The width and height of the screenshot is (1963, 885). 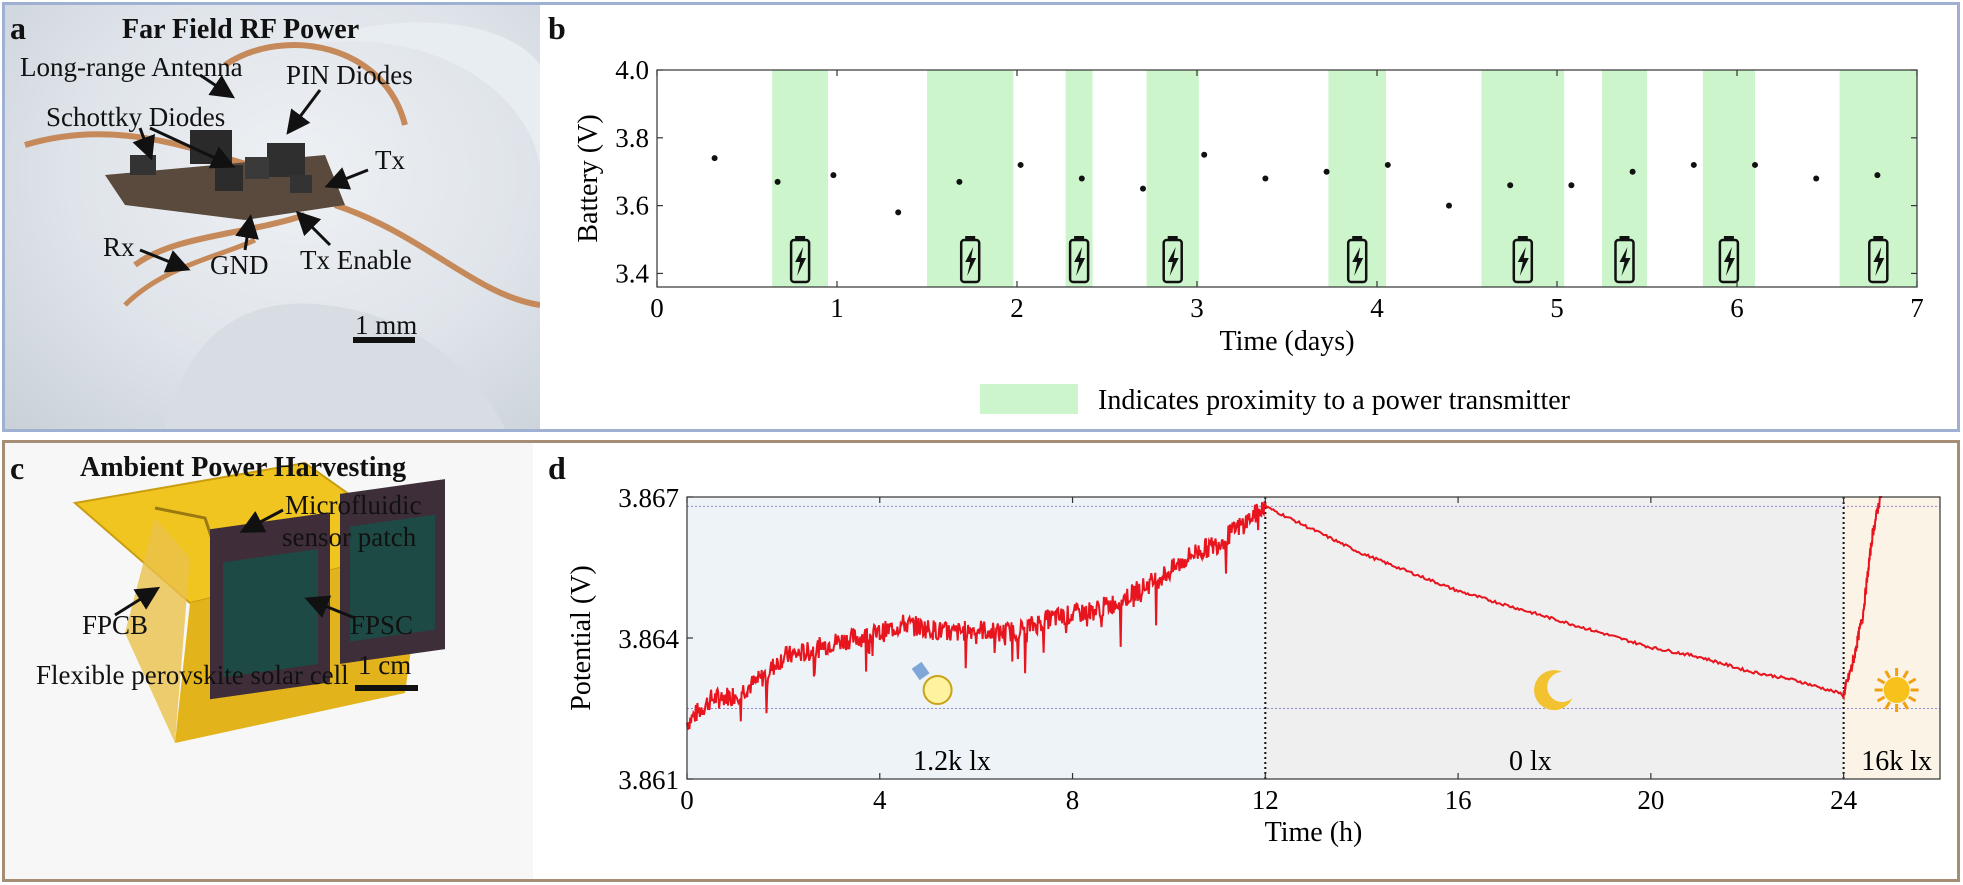 What do you see at coordinates (837, 308) in the screenshot?
I see `x-tick-label: 1` at bounding box center [837, 308].